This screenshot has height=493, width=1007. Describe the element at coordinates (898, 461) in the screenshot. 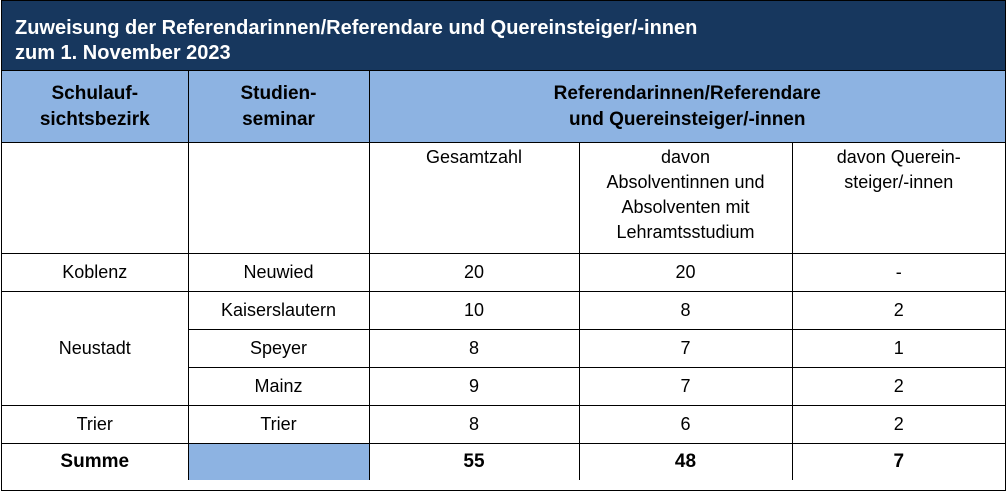

I see `summe-quer: 7` at that location.